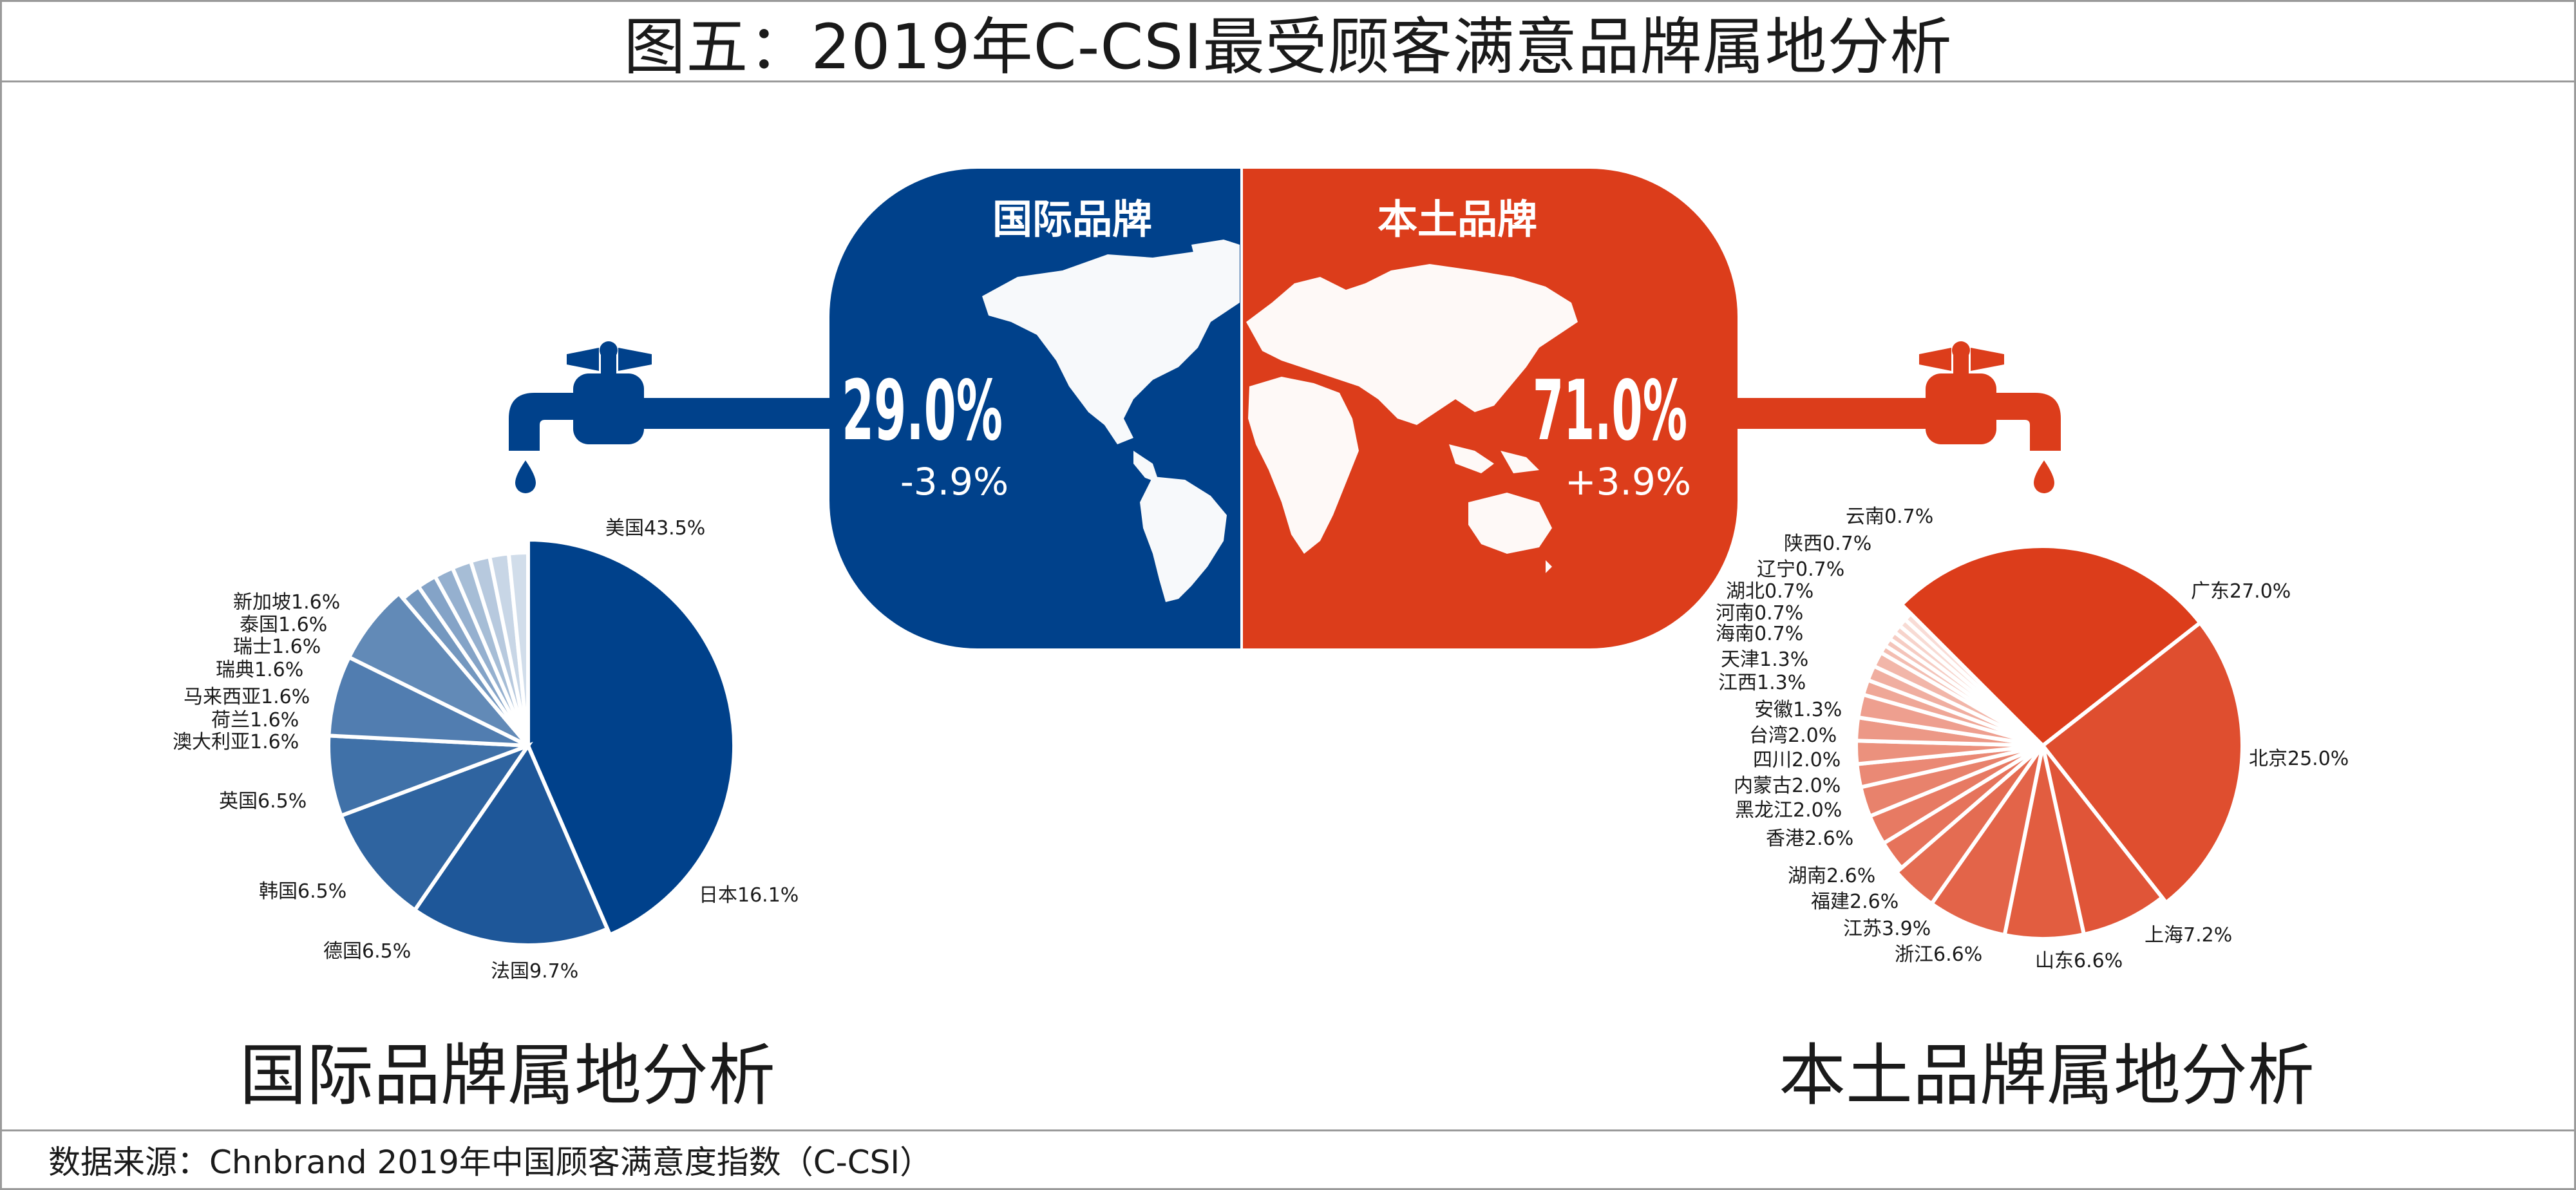 Image resolution: width=2576 pixels, height=1190 pixels. What do you see at coordinates (1787, 786) in the screenshot?
I see `pie-slice-label: 内蒙古2.0%` at bounding box center [1787, 786].